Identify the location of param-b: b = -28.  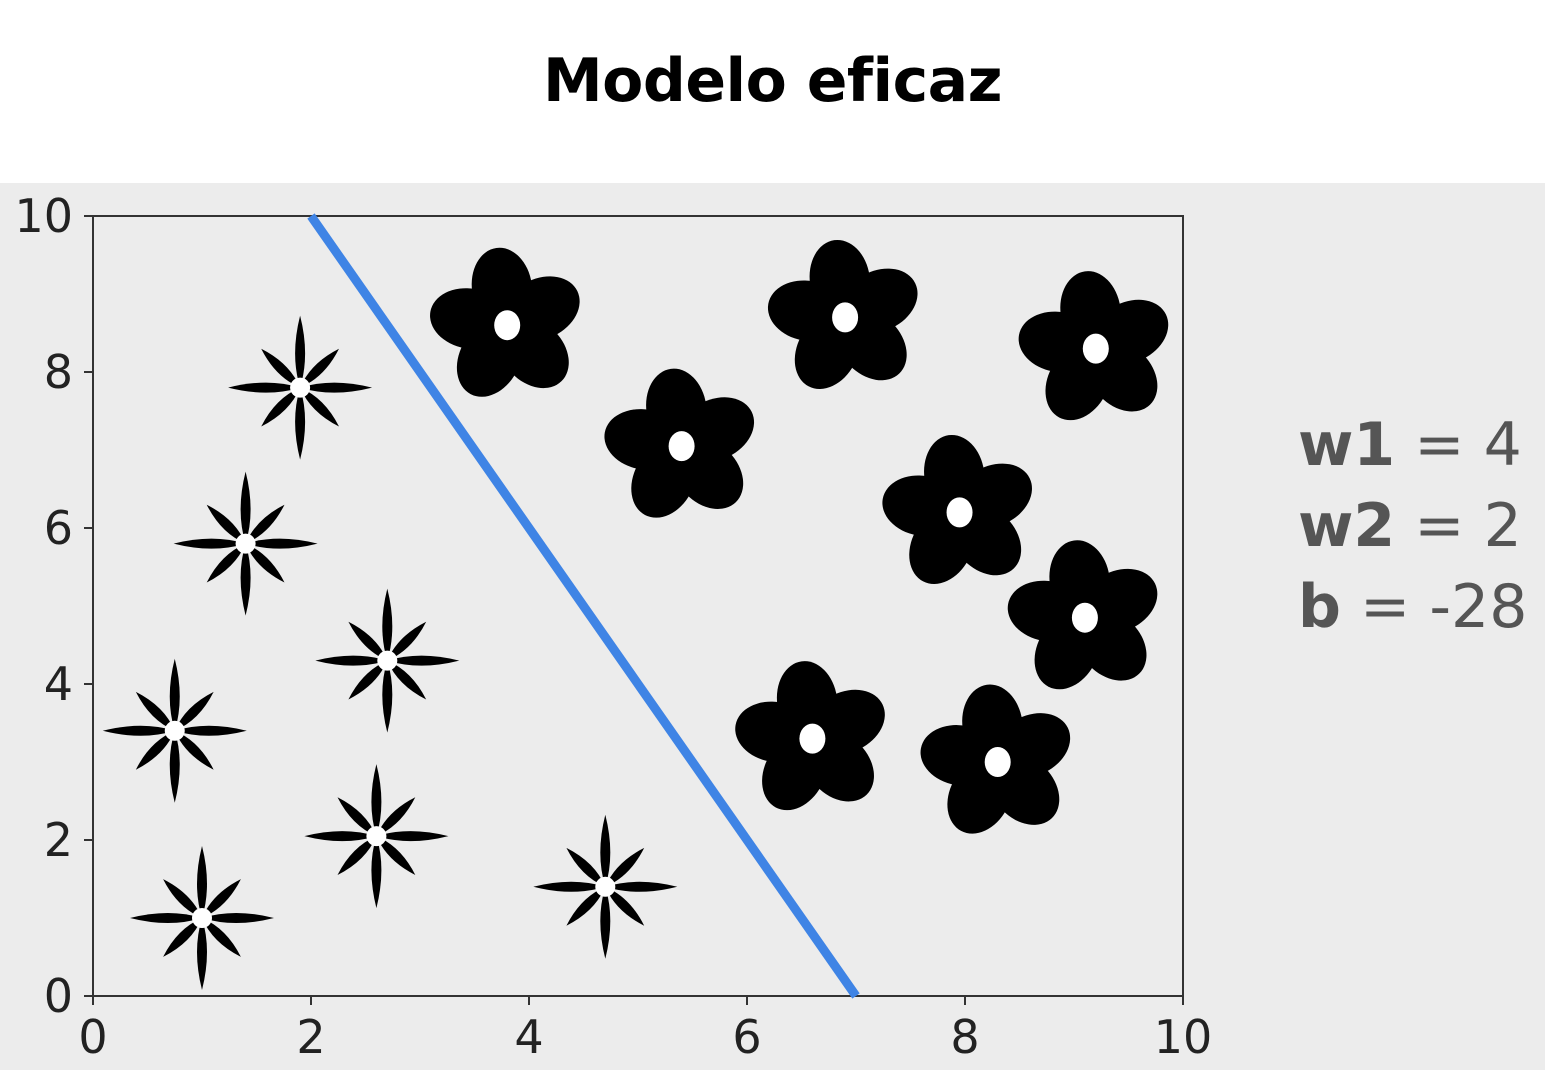
(1412, 607).